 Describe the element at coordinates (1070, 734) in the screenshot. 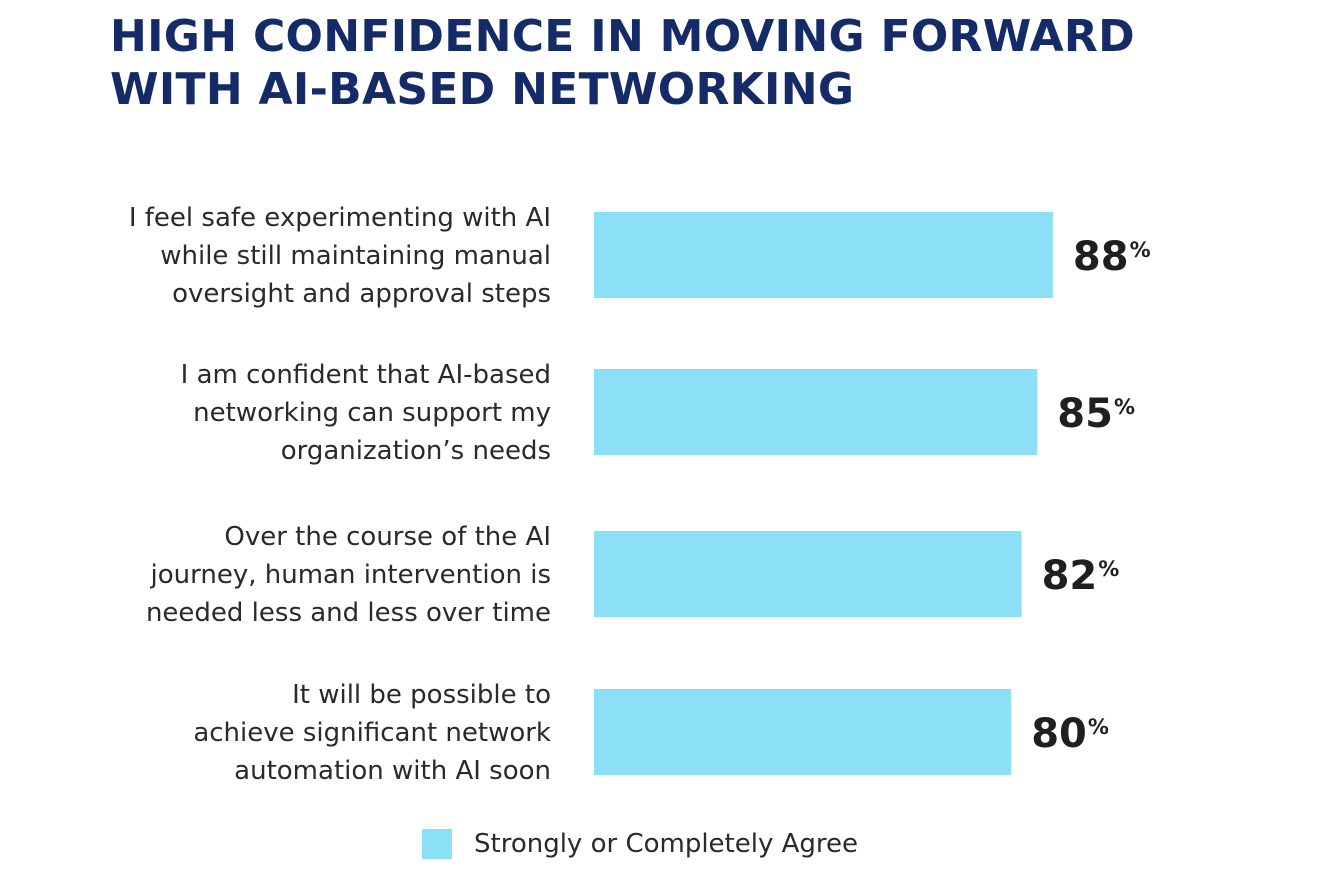

I see `value-label-4: 80%` at that location.